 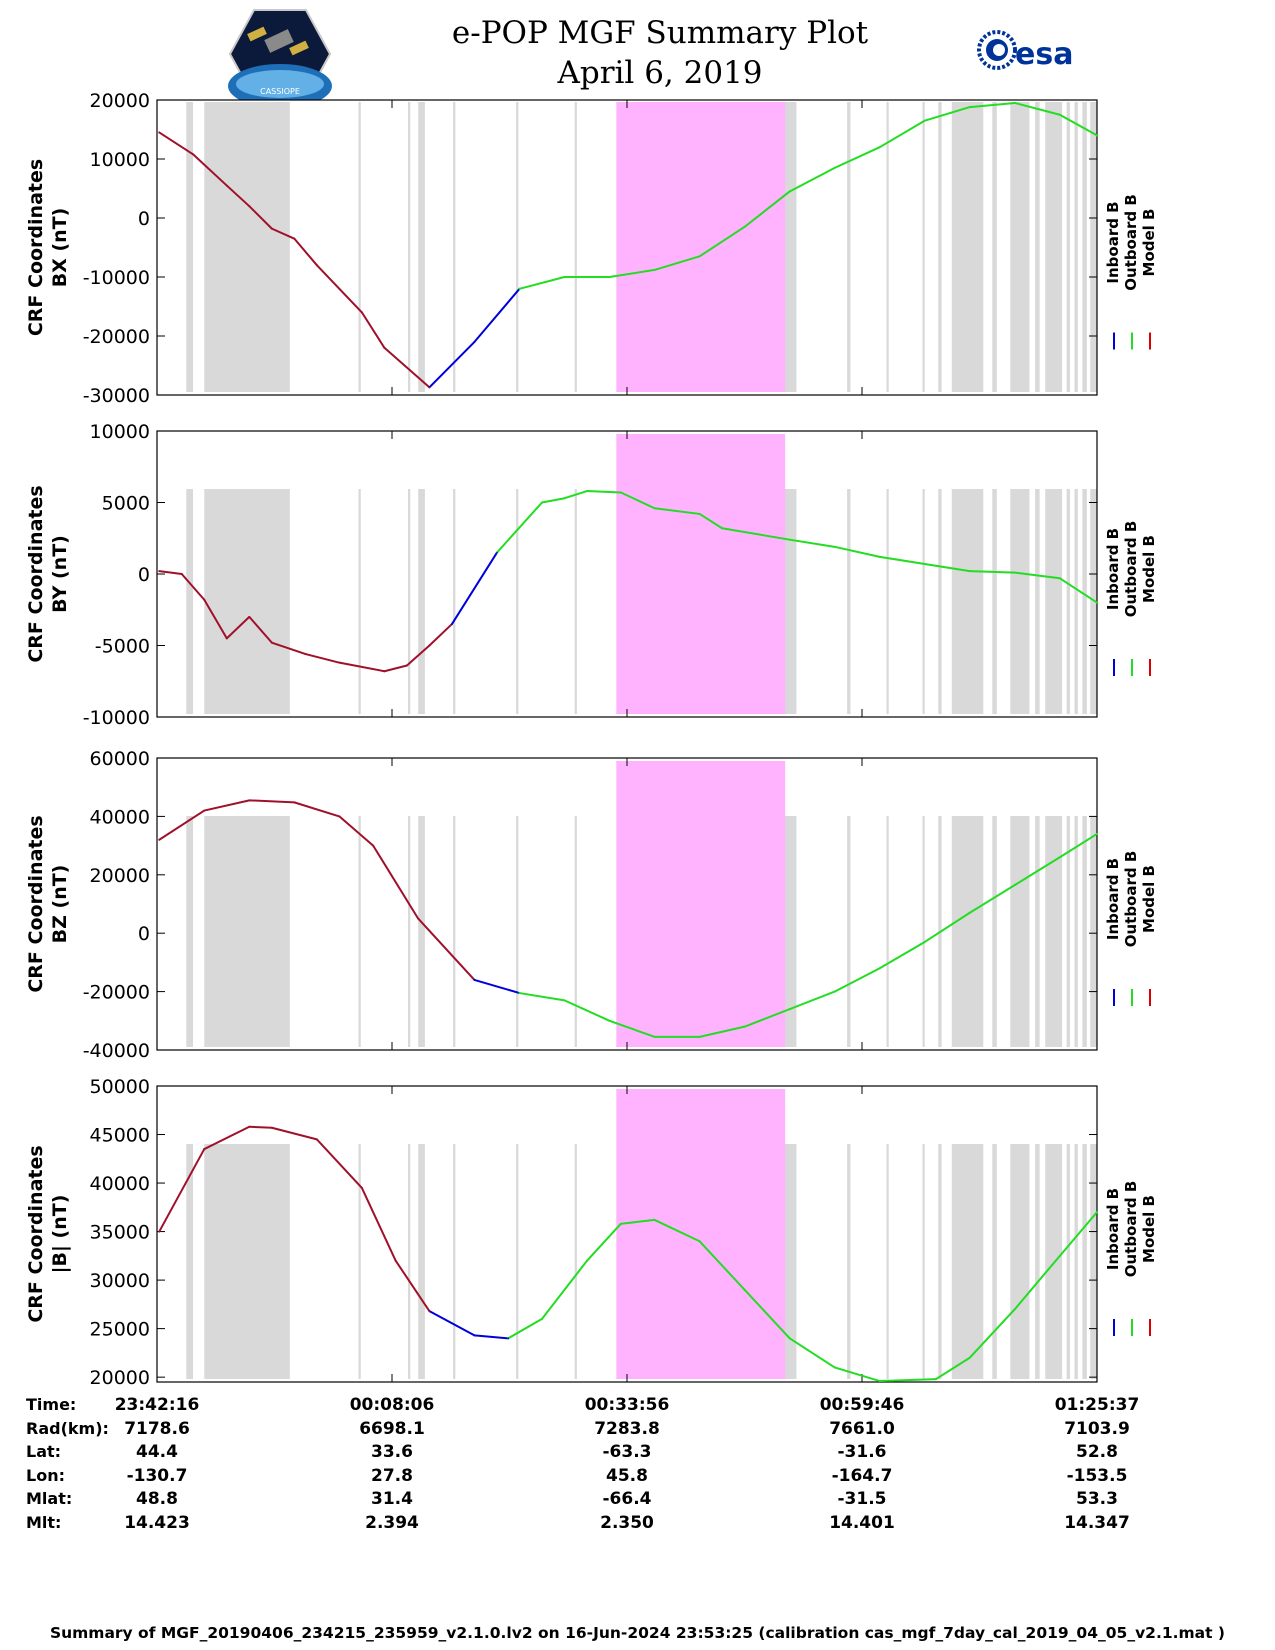 What do you see at coordinates (36, 247) in the screenshot?
I see `y-axis-label: CRF Coordinates` at bounding box center [36, 247].